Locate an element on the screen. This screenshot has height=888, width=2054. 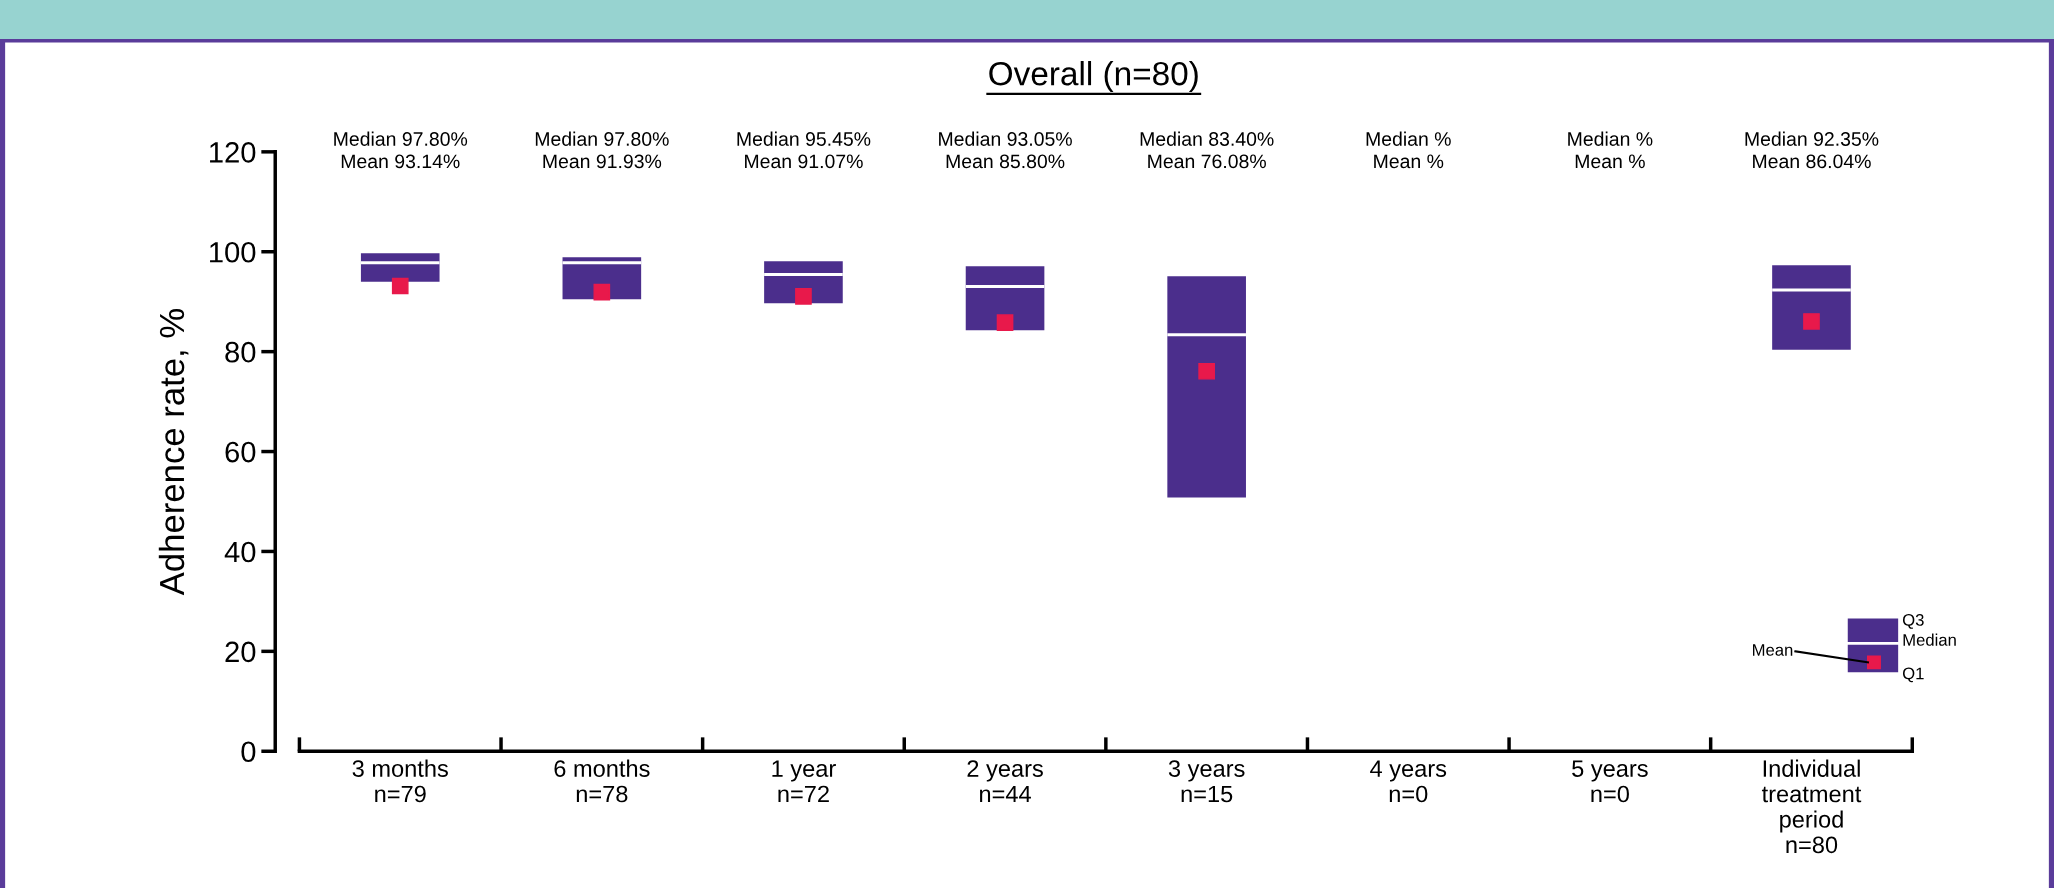
x-tick-label: 4 years n=0 is located at coordinates (1408, 781).